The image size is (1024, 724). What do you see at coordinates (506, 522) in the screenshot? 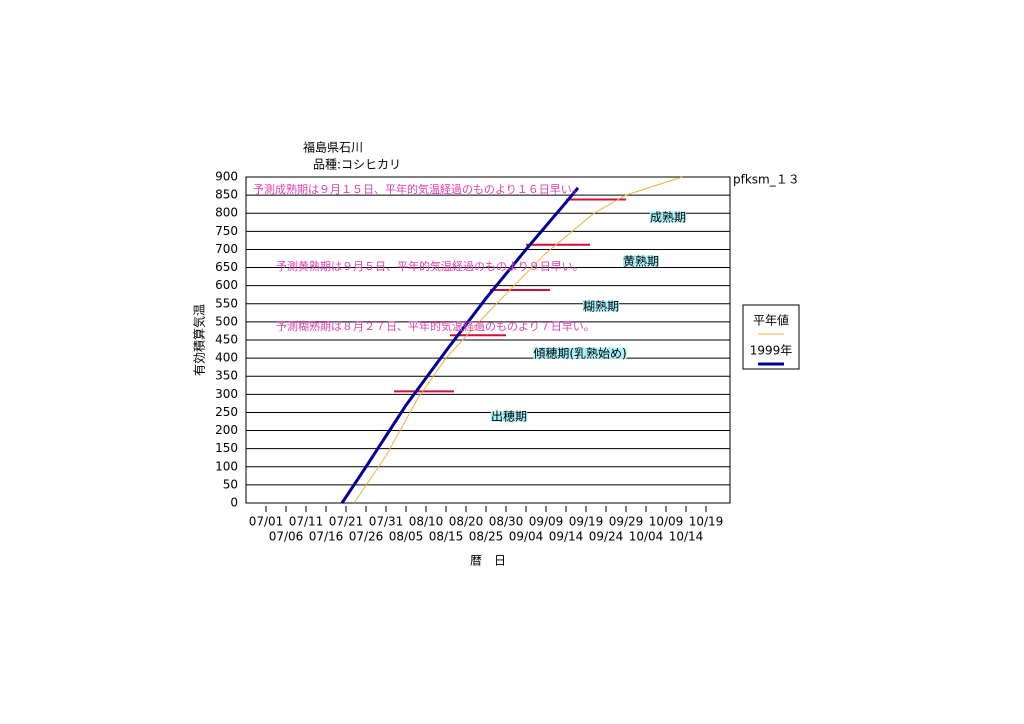
I see `x-tick-label: 08/30` at bounding box center [506, 522].